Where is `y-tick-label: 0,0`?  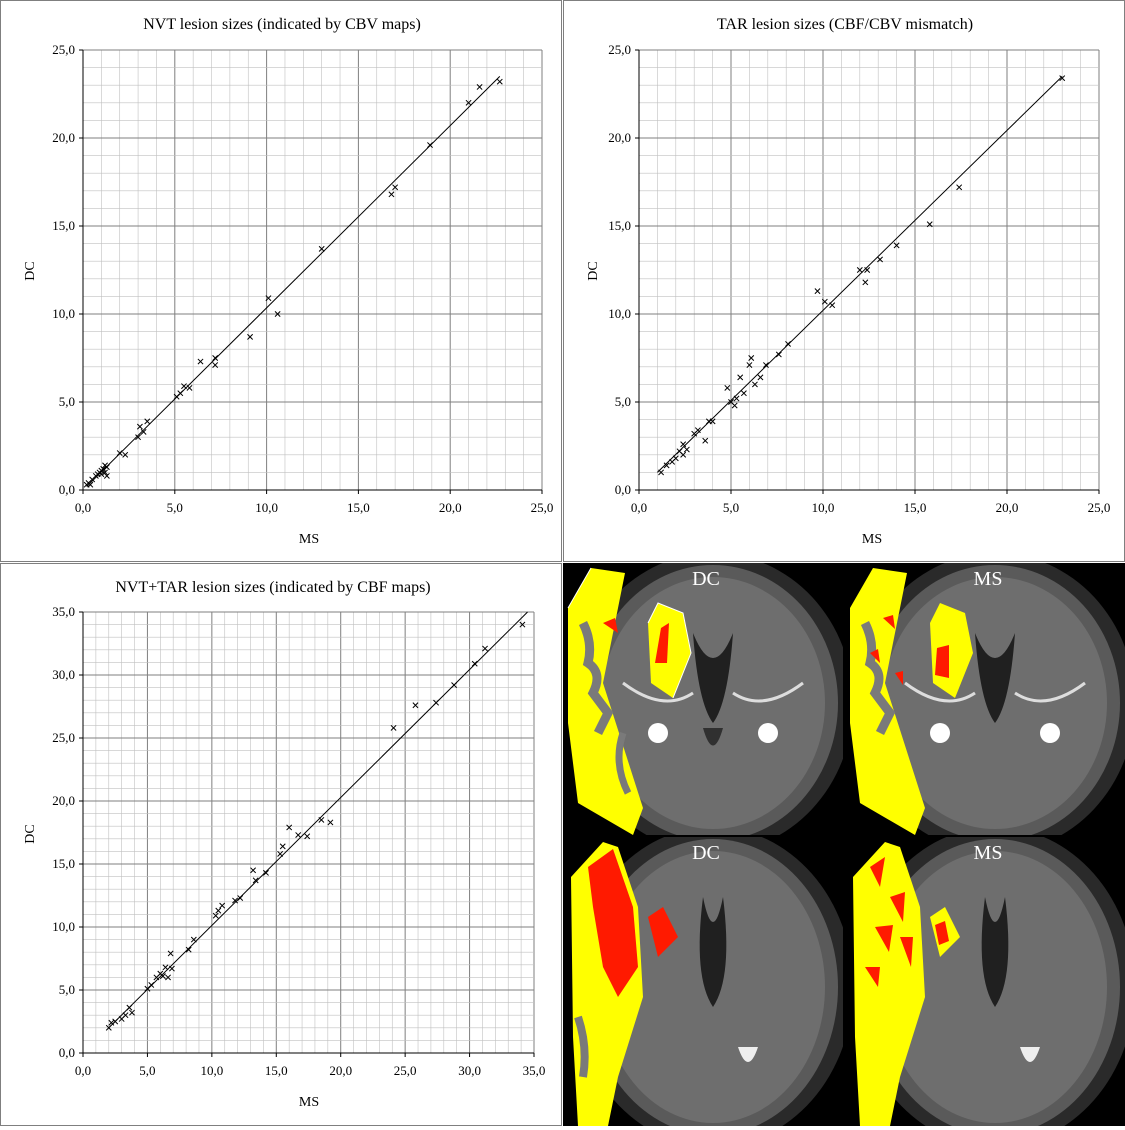
y-tick-label: 0,0 is located at coordinates (67, 1052).